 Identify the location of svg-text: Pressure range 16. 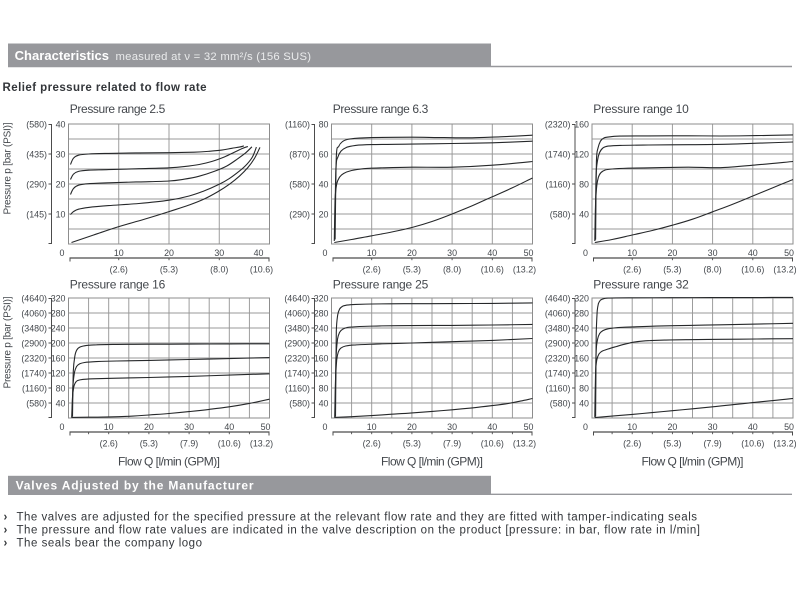
(118, 285).